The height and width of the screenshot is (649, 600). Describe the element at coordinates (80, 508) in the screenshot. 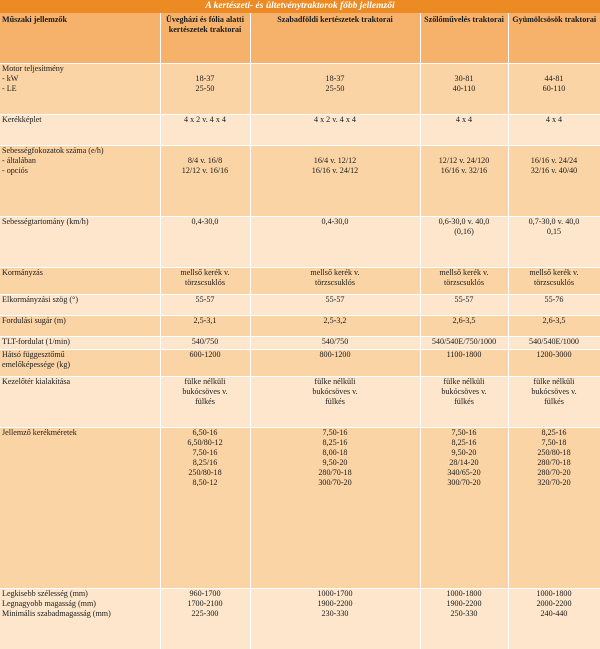

I see `row-label: Jellemző kerékméretek` at that location.